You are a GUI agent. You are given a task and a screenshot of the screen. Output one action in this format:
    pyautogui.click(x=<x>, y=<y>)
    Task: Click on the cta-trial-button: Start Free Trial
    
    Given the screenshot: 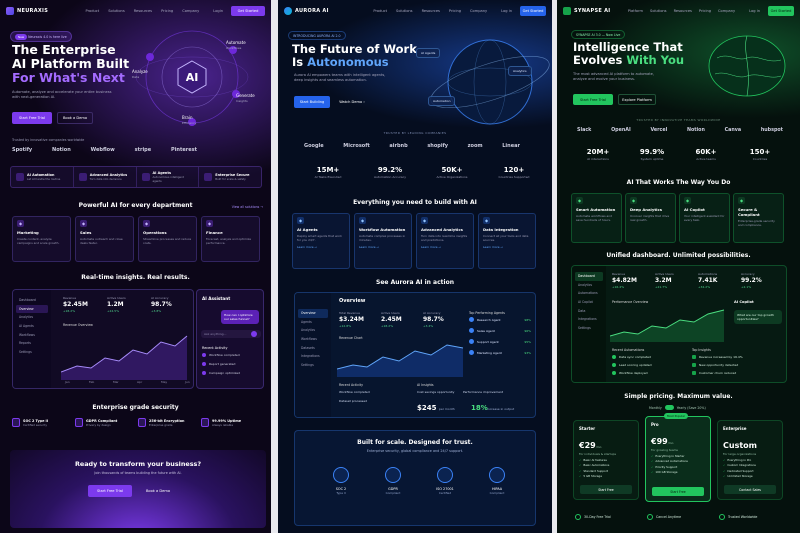 What is the action you would take?
    pyautogui.click(x=110, y=491)
    